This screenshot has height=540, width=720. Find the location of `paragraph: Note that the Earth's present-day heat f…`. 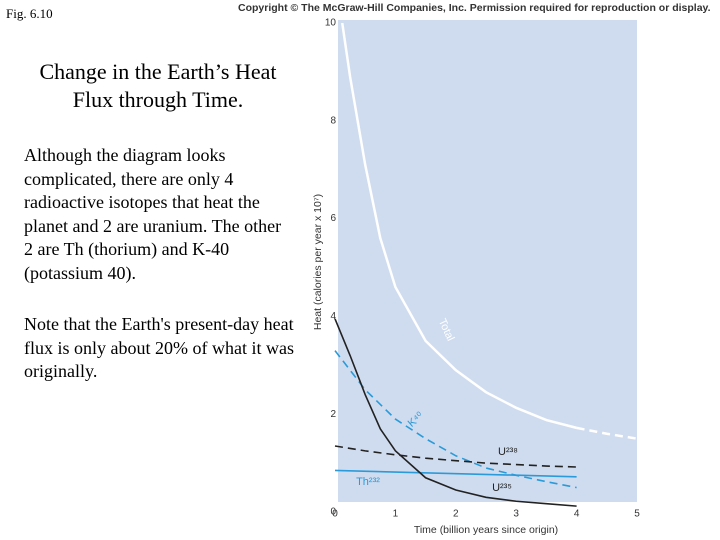

paragraph: Note that the Earth's present-day heat f… is located at coordinates (159, 347).